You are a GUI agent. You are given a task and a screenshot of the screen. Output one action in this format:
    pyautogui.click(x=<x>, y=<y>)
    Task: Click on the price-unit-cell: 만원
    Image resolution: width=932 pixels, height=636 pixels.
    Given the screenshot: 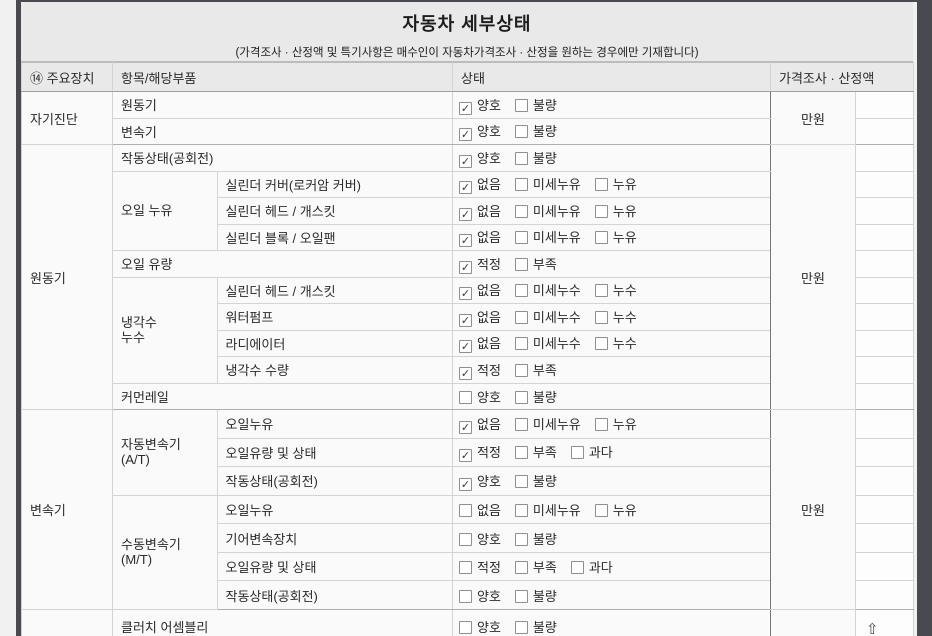 What is the action you would take?
    pyautogui.click(x=813, y=509)
    